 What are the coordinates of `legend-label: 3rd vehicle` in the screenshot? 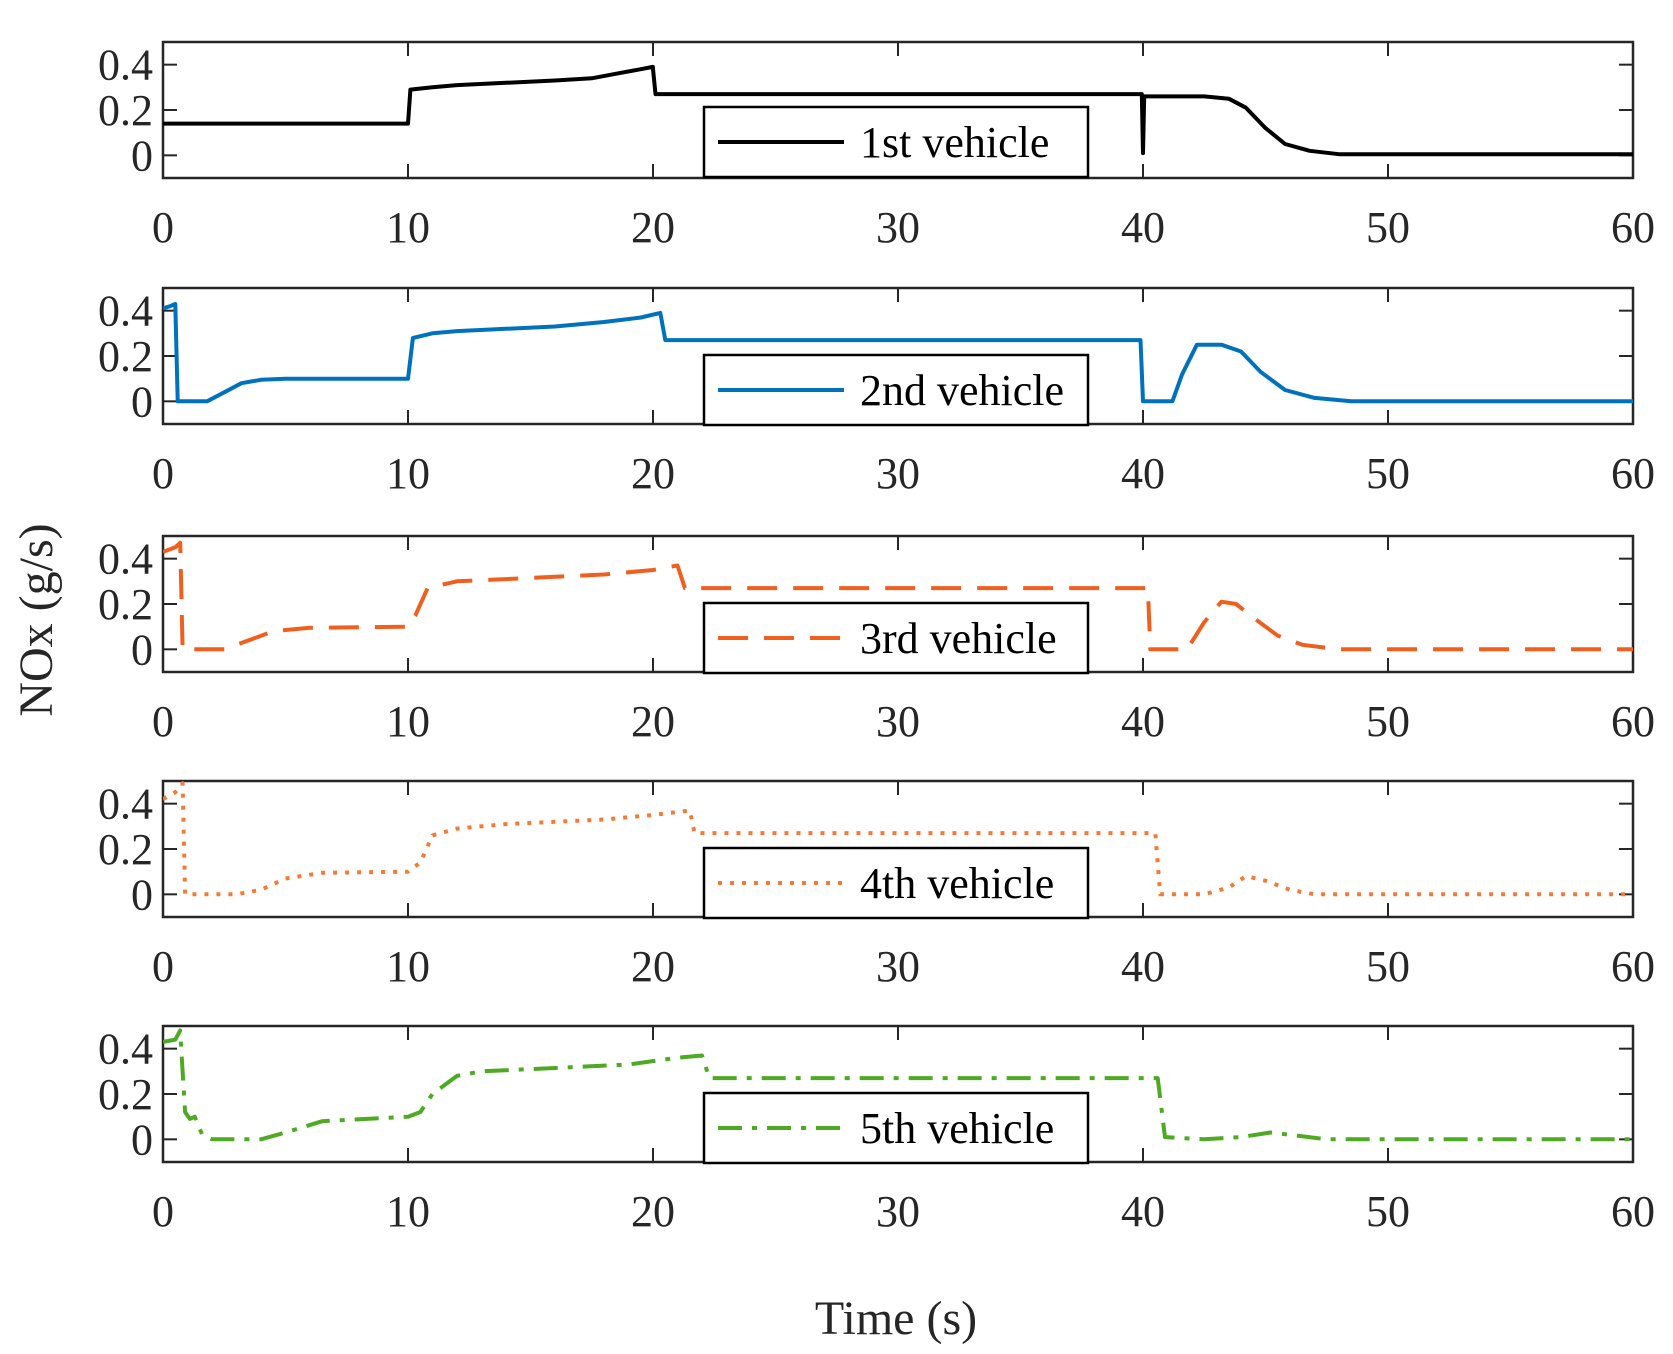 It's located at (958, 638).